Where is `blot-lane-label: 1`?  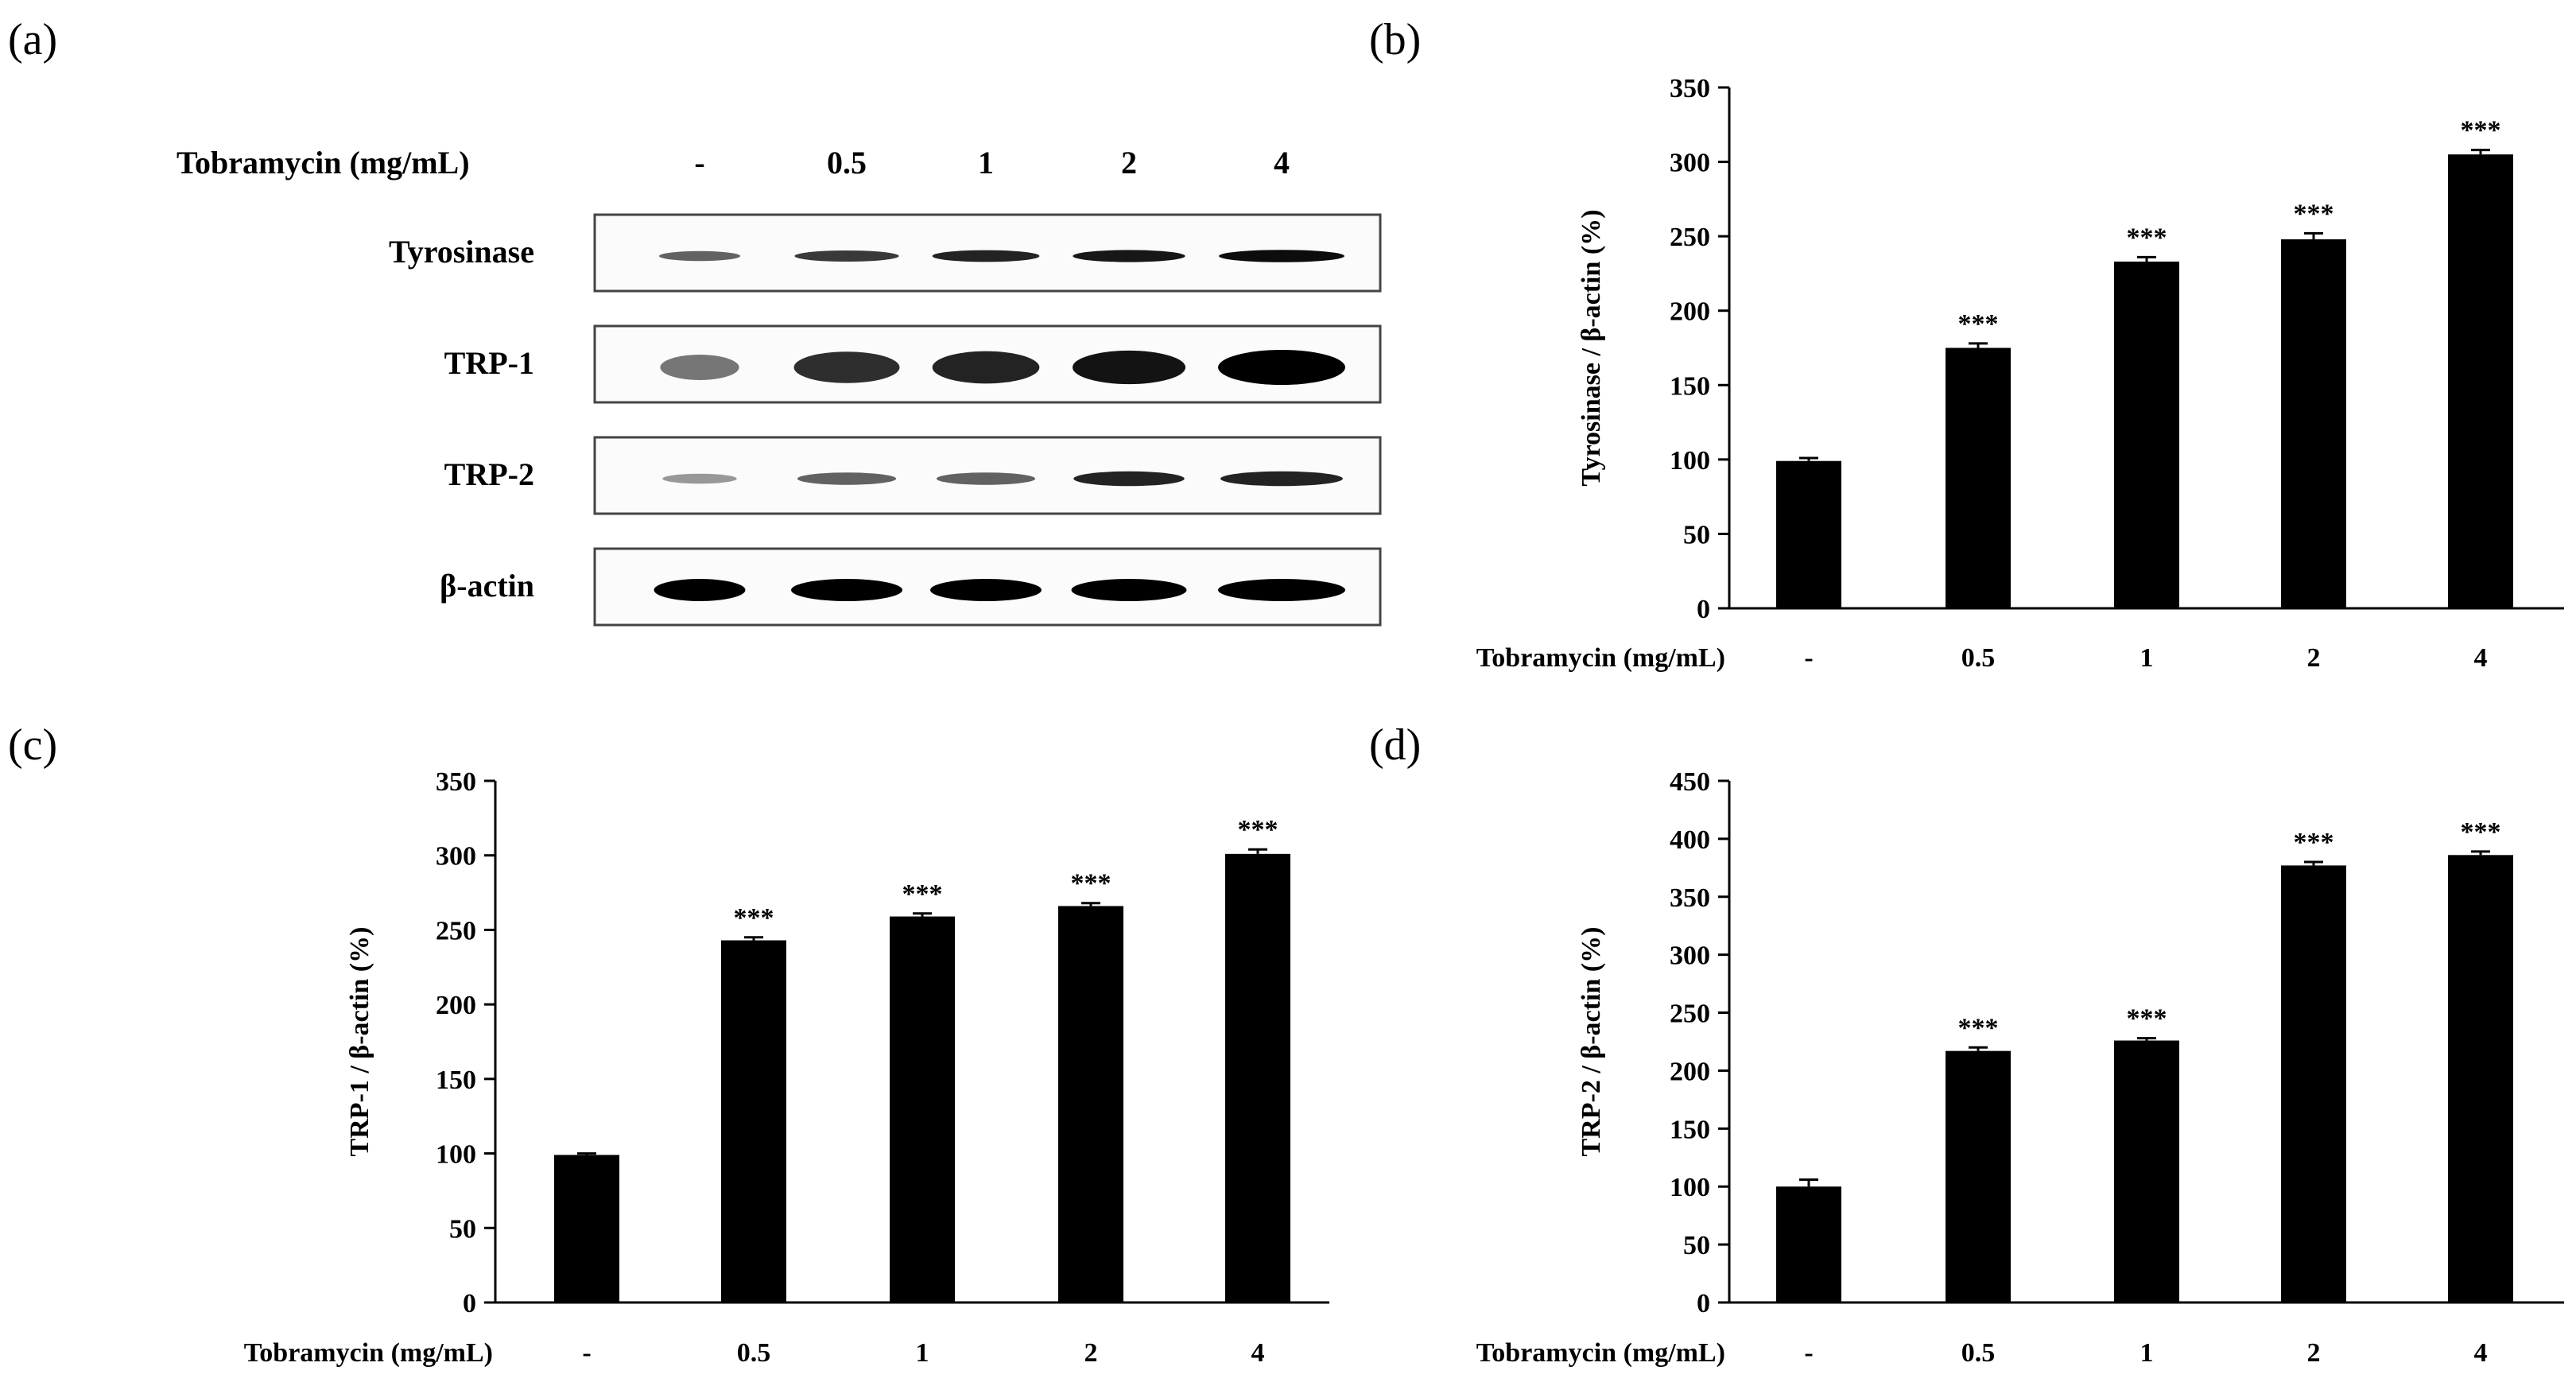
blot-lane-label: 1 is located at coordinates (986, 163).